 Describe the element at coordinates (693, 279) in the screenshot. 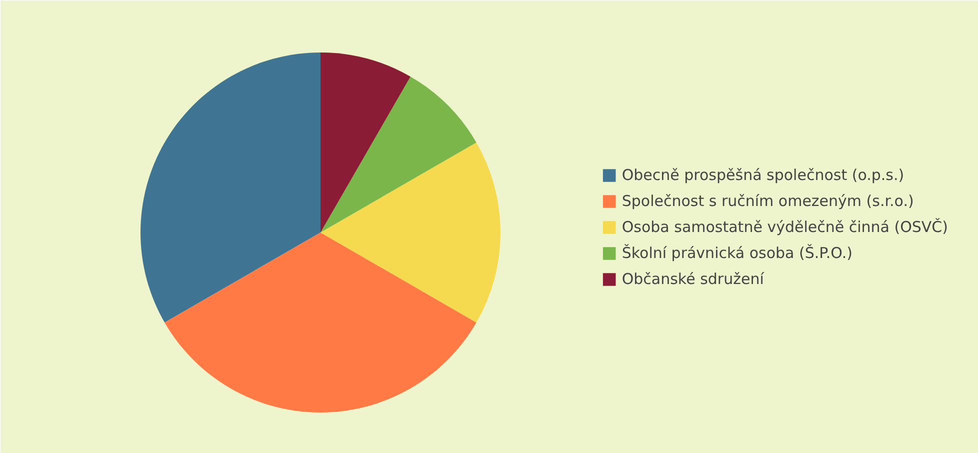

I see `legend-label: Občanské sdružení` at that location.